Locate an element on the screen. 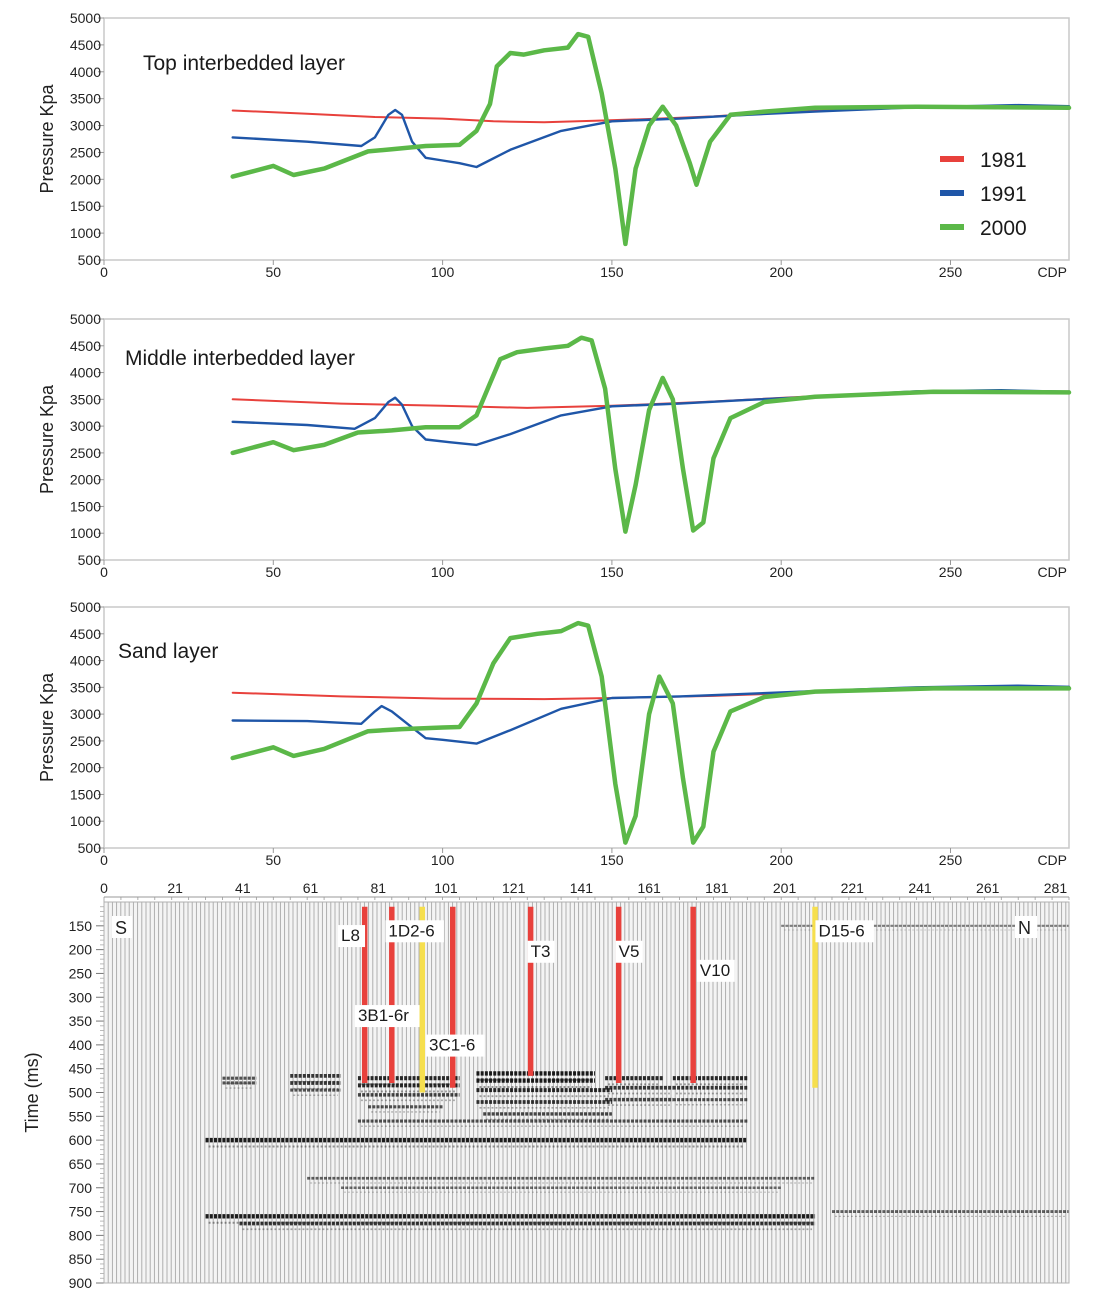 The height and width of the screenshot is (1300, 1100). panel-title: Top interbedded layer is located at coordinates (244, 63).